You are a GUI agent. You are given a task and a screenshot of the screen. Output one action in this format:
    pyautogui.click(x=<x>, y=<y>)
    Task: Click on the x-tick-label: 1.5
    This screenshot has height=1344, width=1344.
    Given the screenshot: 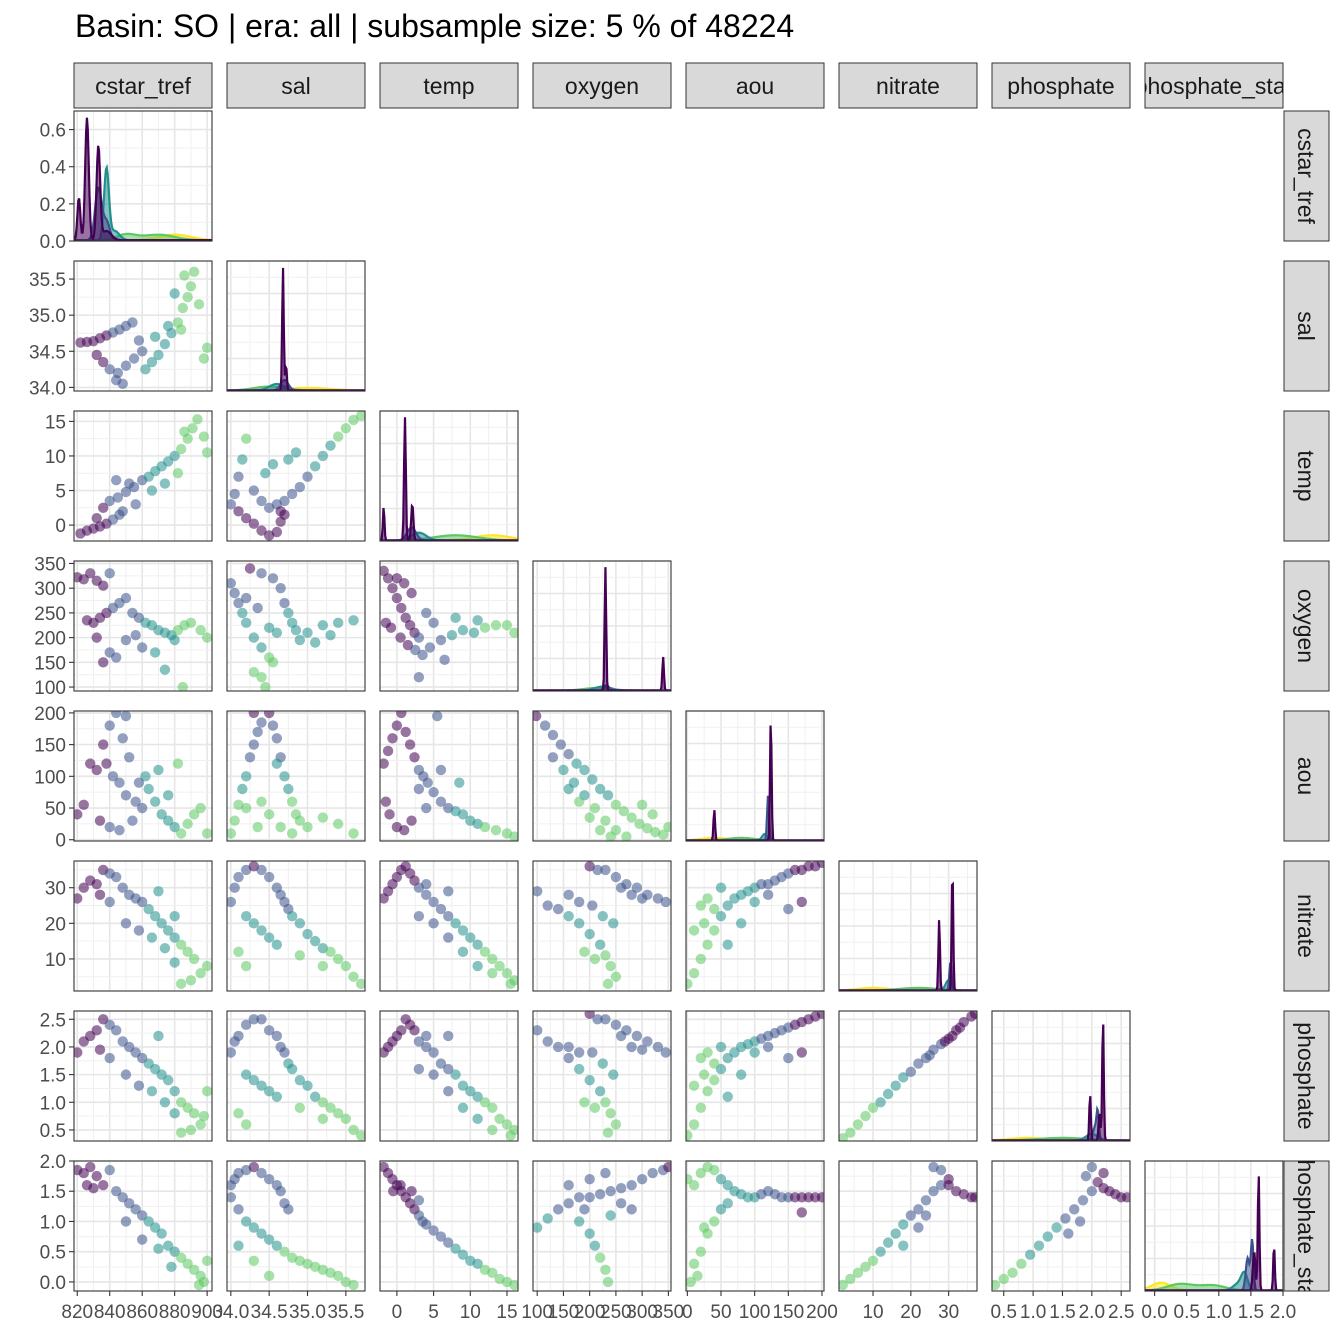 What is the action you would take?
    pyautogui.click(x=1062, y=1312)
    